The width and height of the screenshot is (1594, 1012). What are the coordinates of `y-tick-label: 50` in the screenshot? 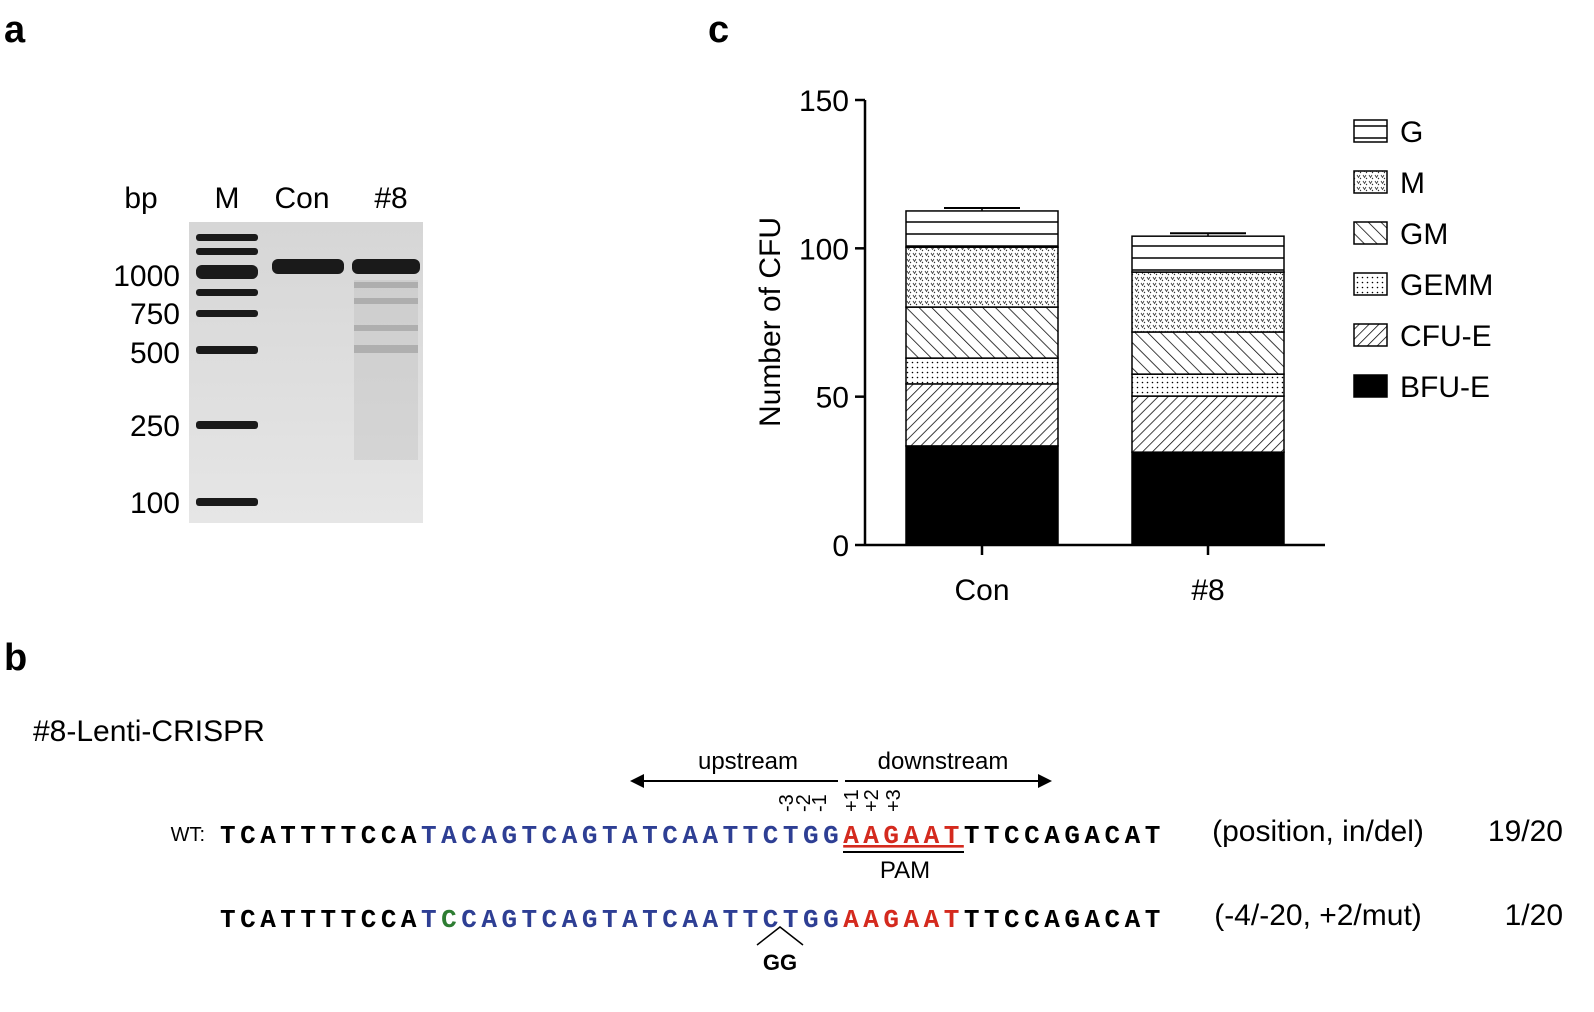 It's located at (832, 398).